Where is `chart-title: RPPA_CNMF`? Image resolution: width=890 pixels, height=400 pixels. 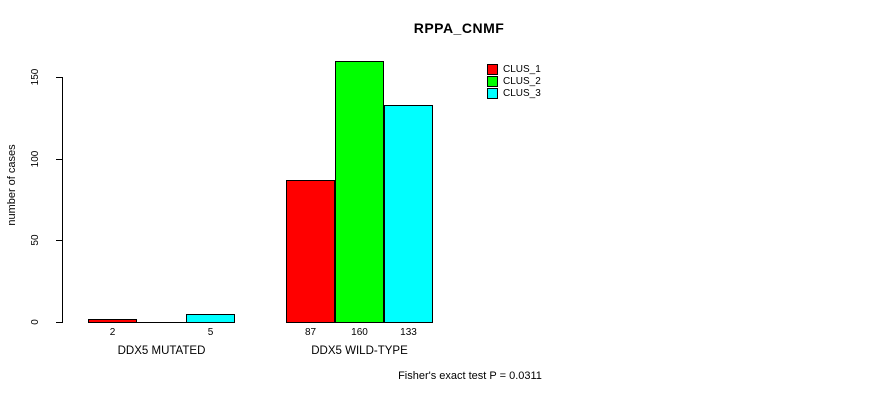 chart-title: RPPA_CNMF is located at coordinates (459, 28).